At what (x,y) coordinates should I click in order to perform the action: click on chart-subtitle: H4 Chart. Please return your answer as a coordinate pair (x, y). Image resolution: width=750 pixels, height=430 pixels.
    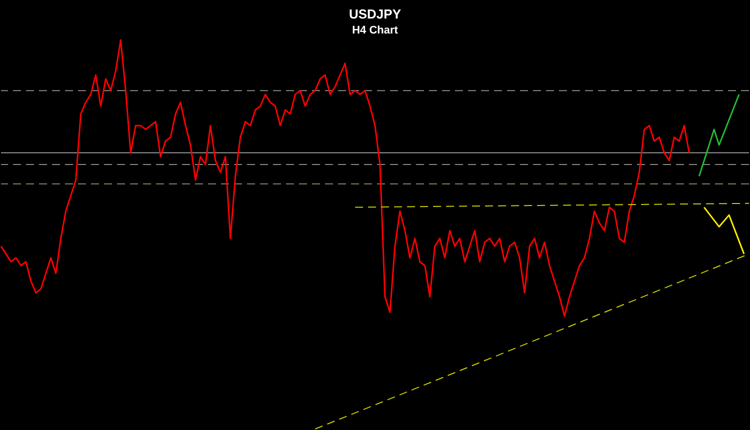
    Looking at the image, I should click on (375, 30).